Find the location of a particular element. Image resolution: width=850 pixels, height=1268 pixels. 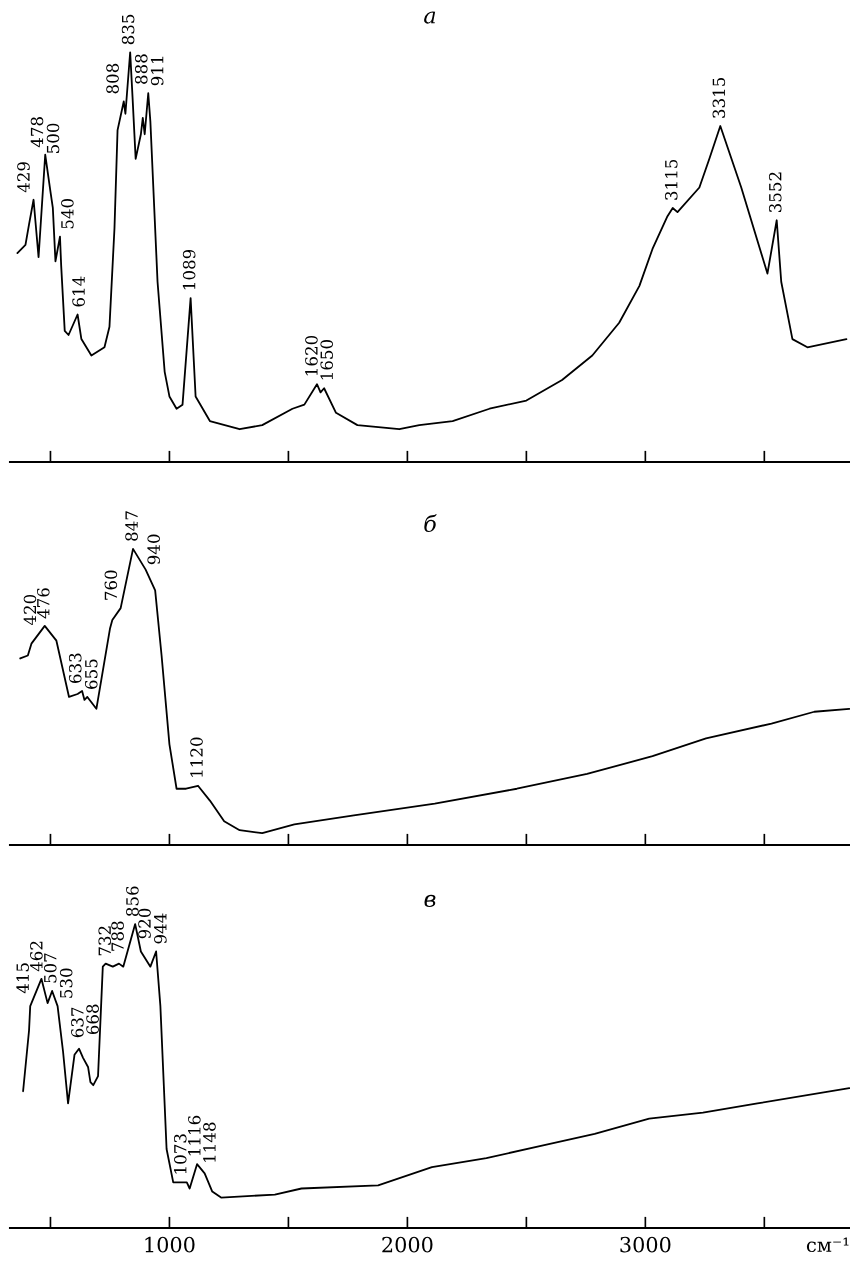

chart-title: б is located at coordinates (430, 523).